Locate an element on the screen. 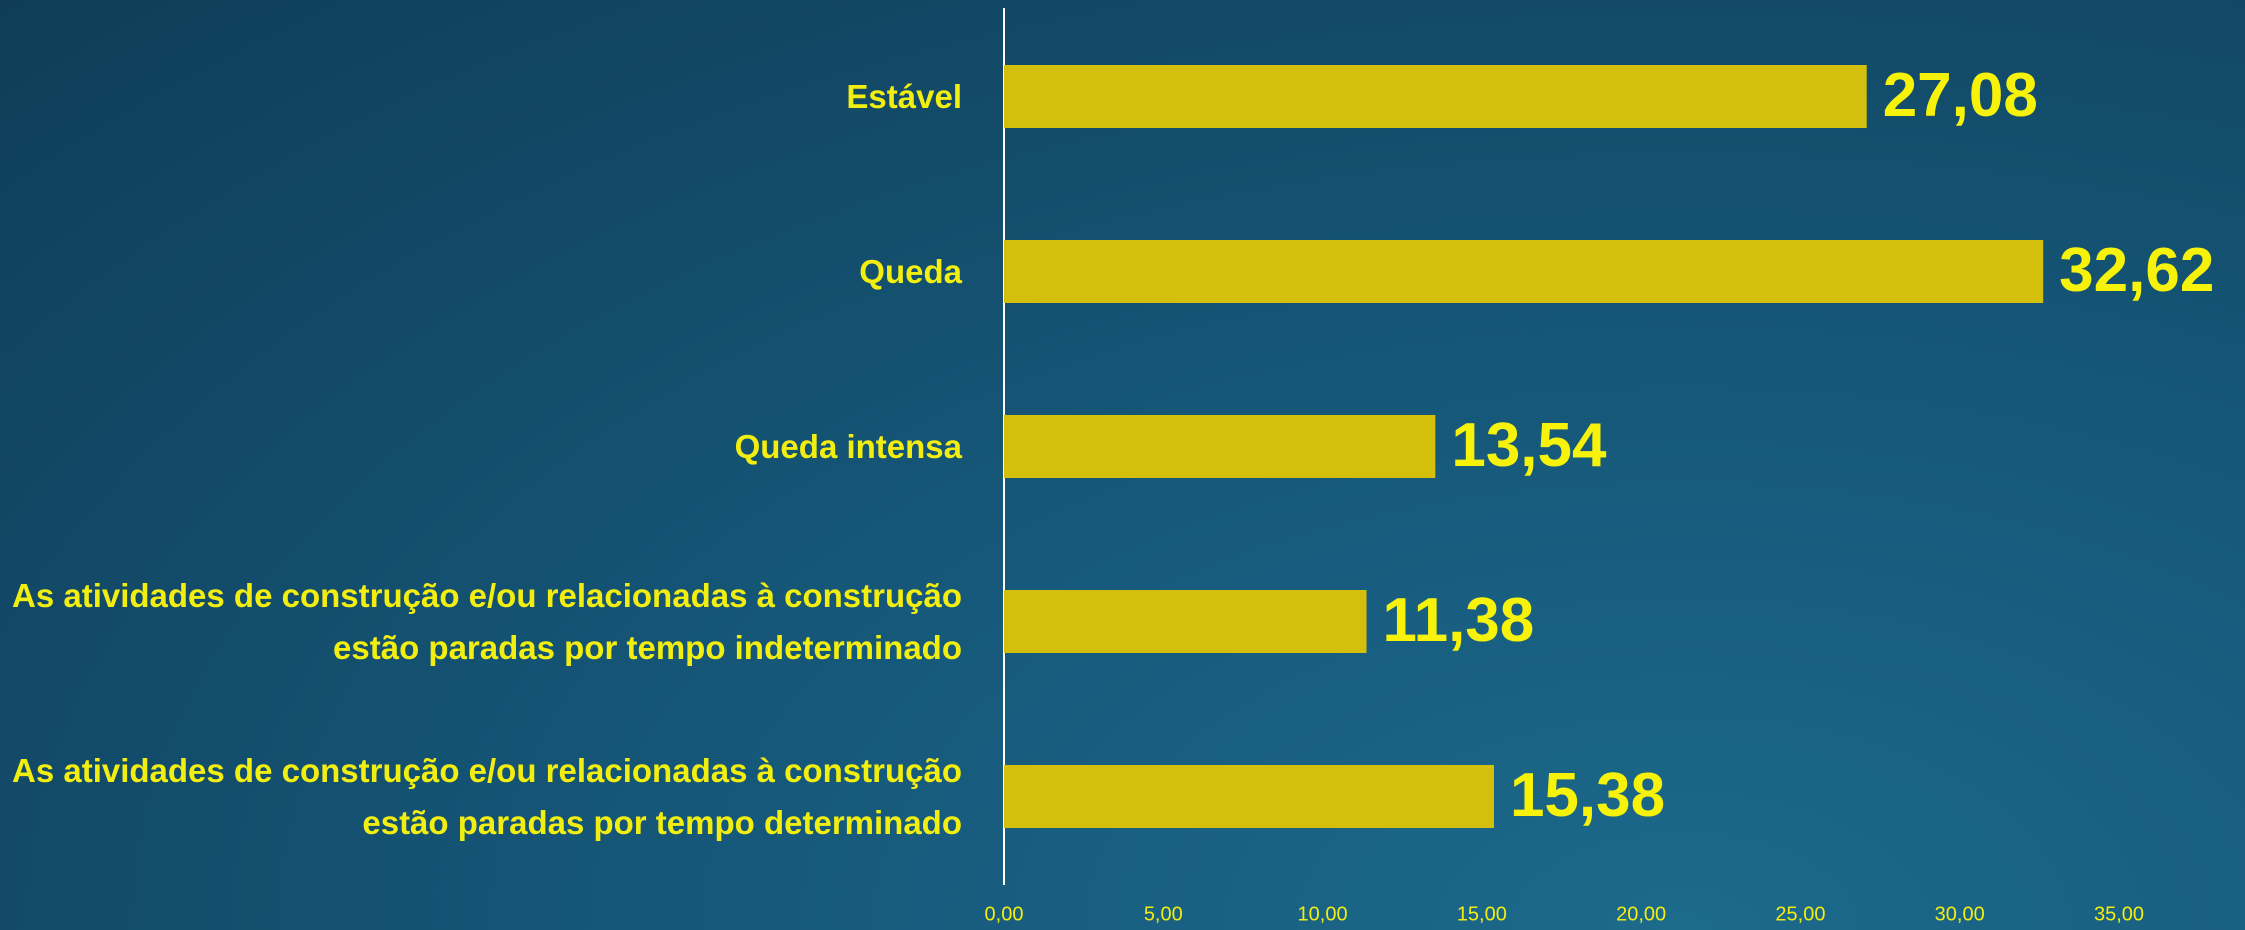 This screenshot has width=2245, height=930. value-label: 15,38 is located at coordinates (1587, 795).